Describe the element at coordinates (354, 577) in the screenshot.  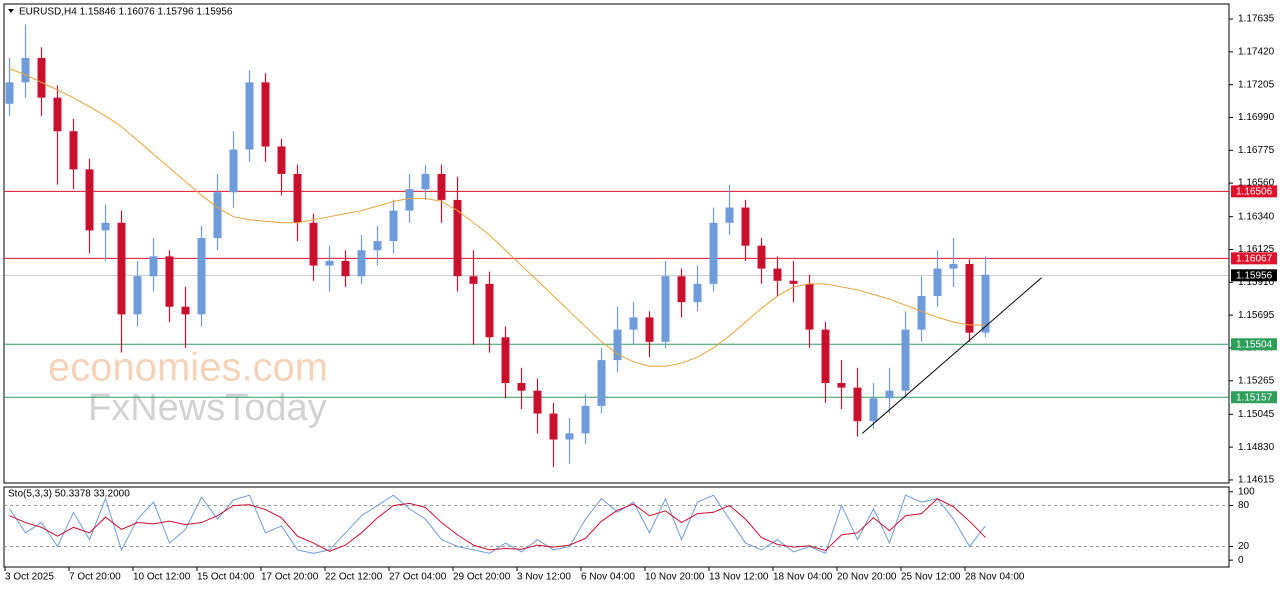
I see `x-tick-label: 22 Oct 12:00` at that location.